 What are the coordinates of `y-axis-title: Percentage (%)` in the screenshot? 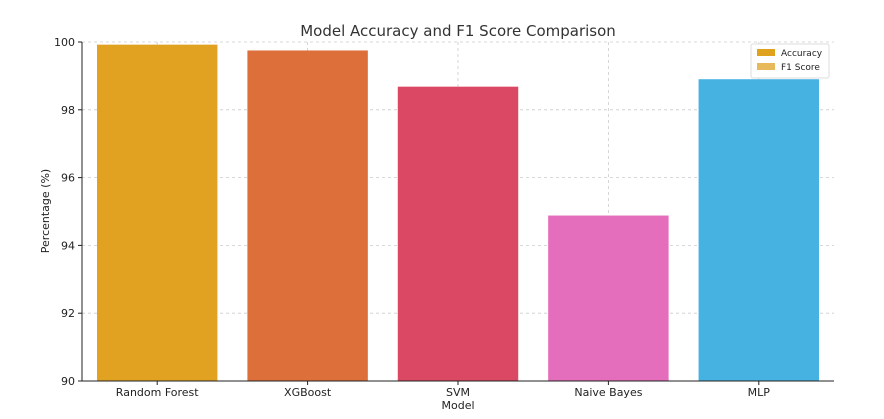 It's located at (45, 211).